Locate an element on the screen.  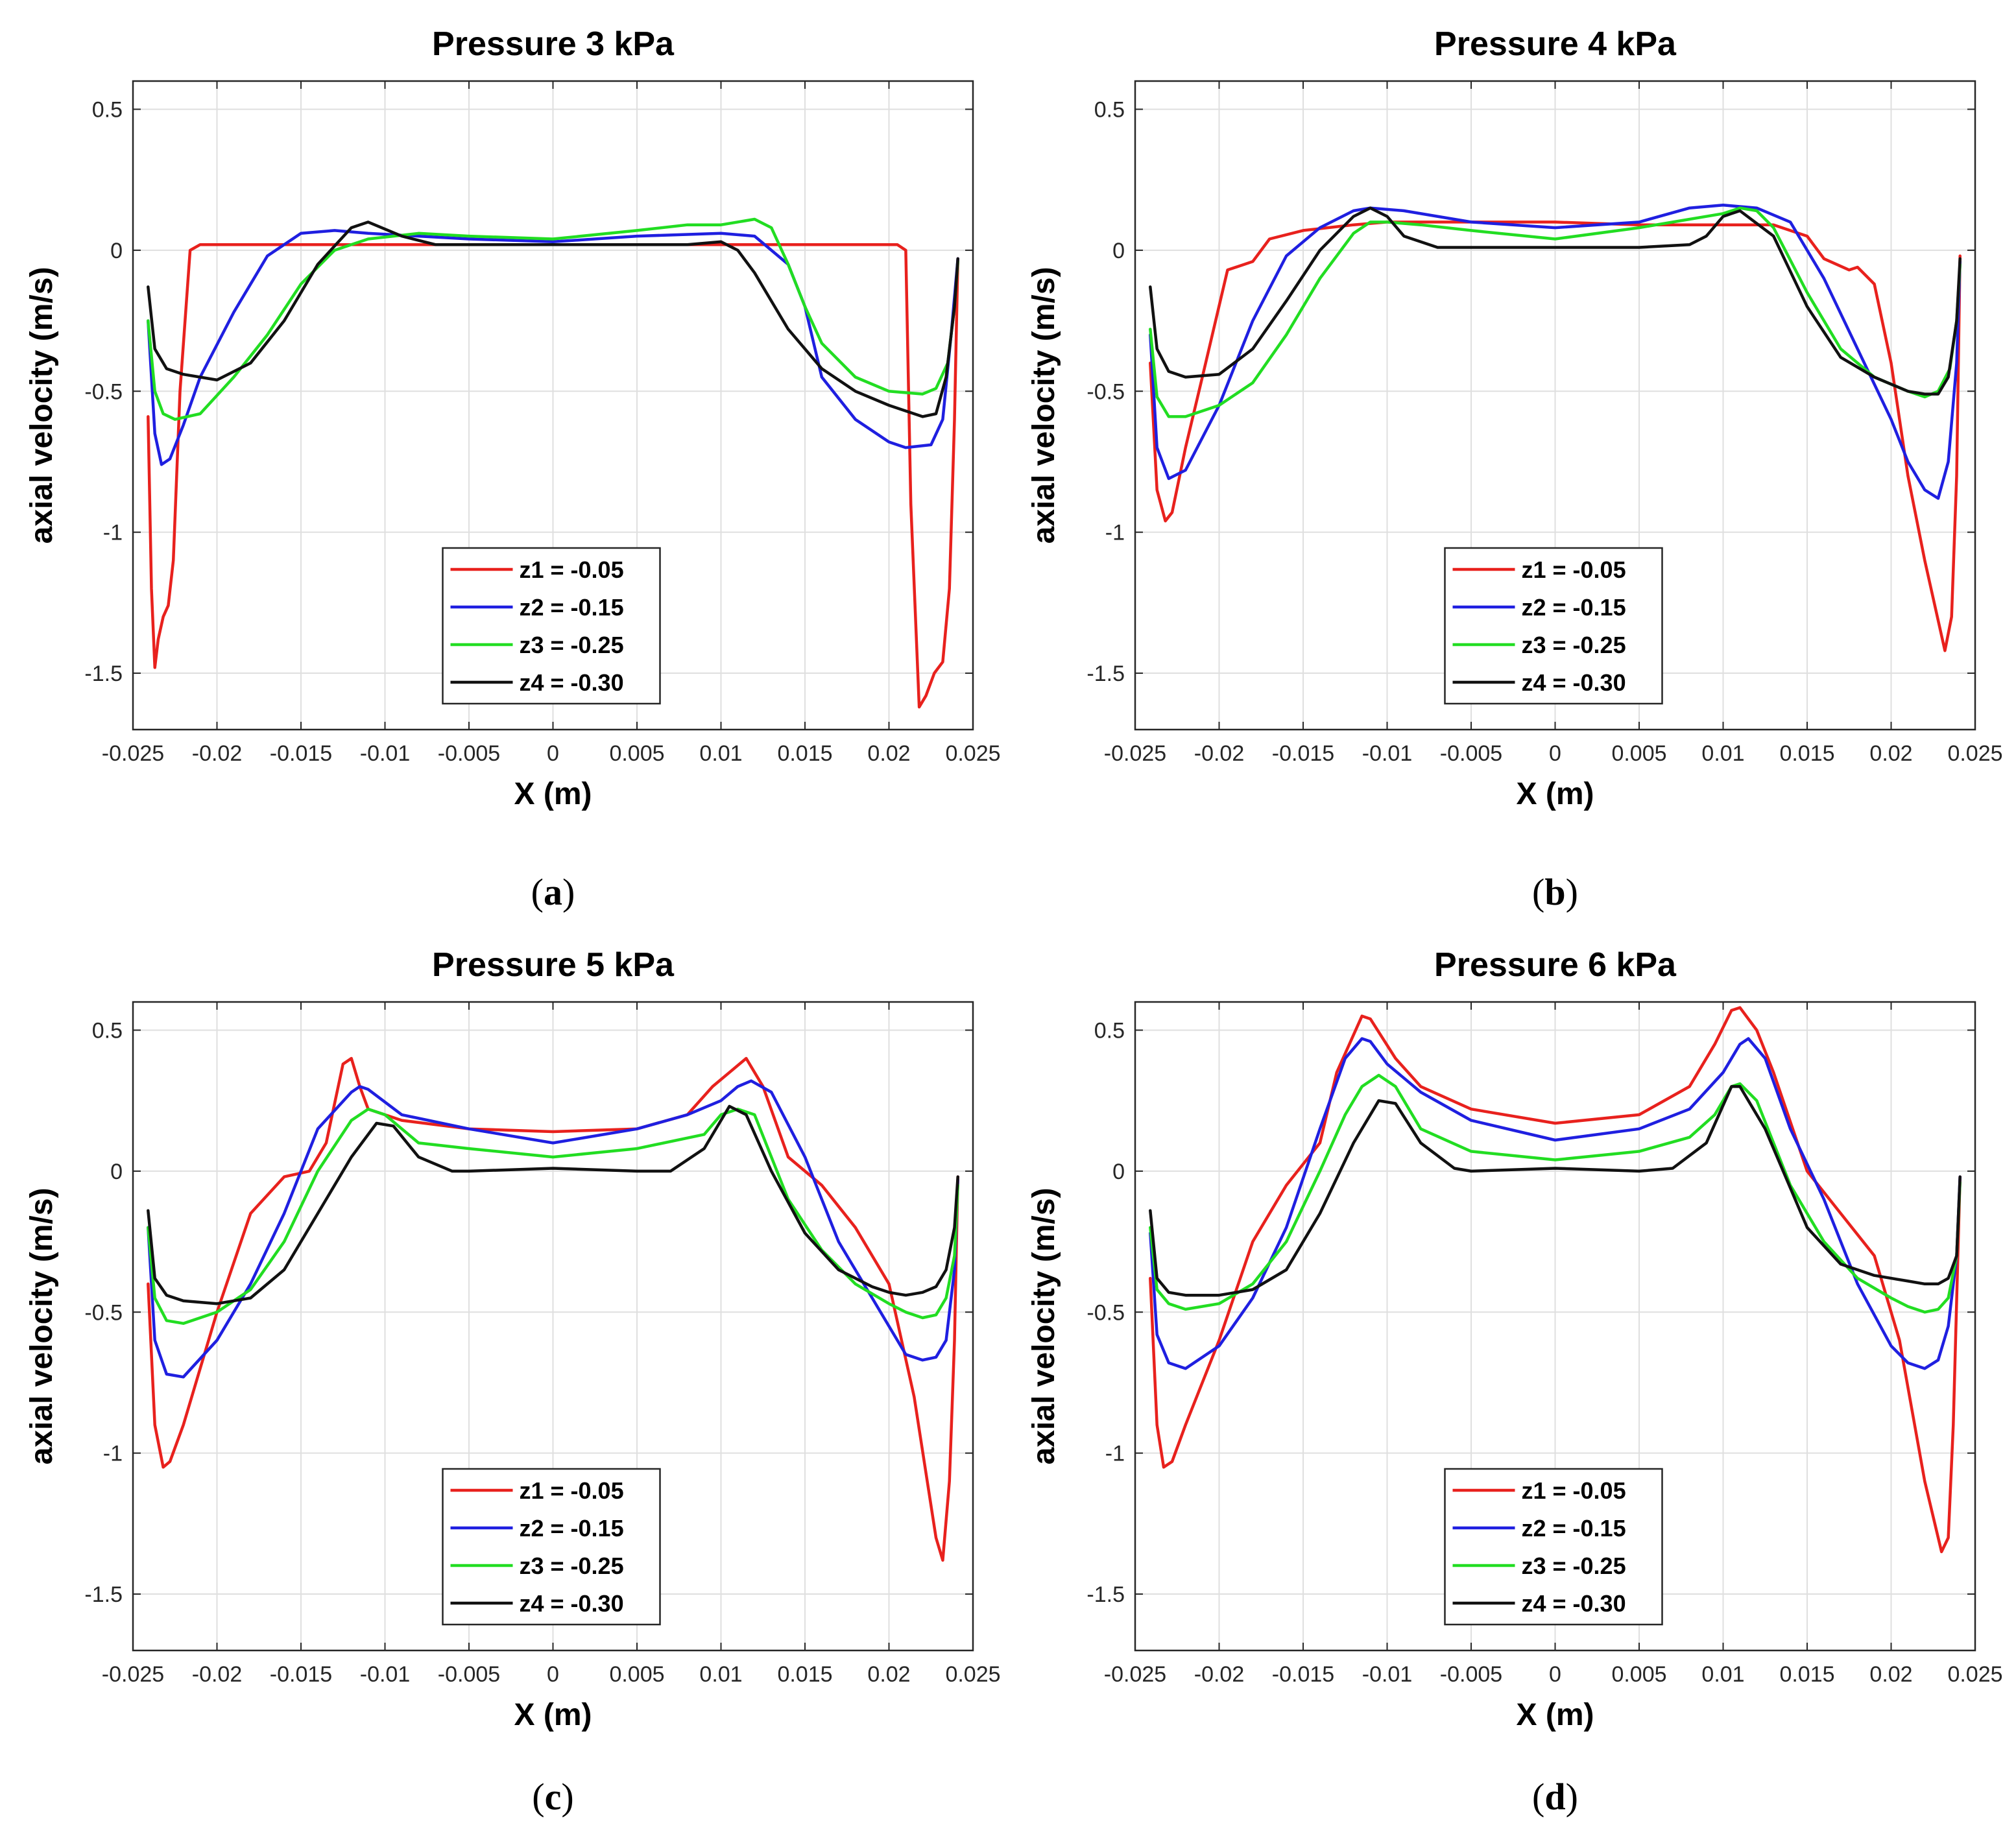
series-line-z2 is located at coordinates (1555, 1203).